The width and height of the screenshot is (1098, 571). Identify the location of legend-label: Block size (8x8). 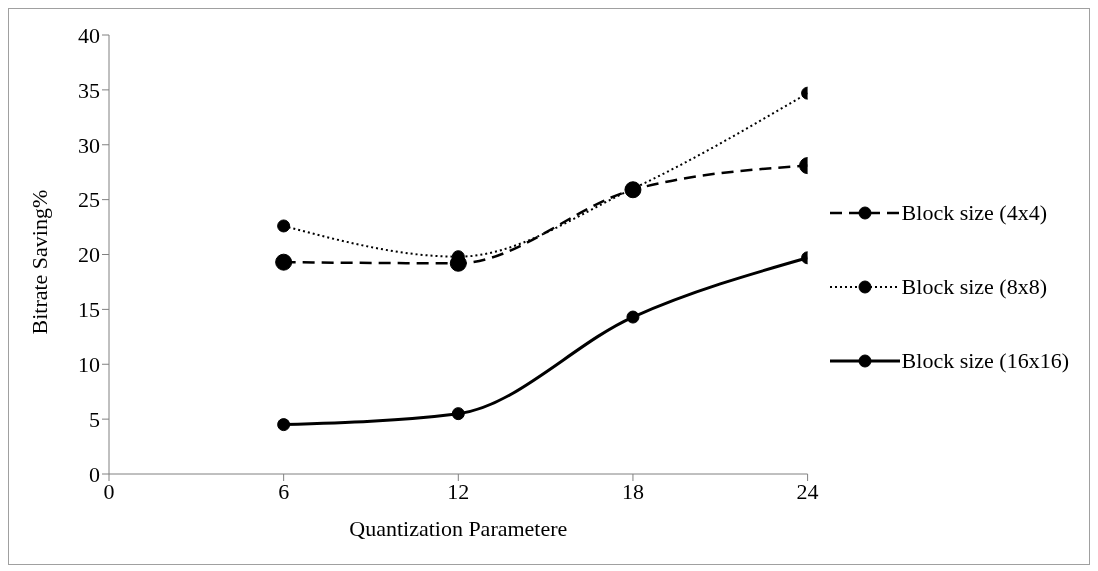
(974, 286).